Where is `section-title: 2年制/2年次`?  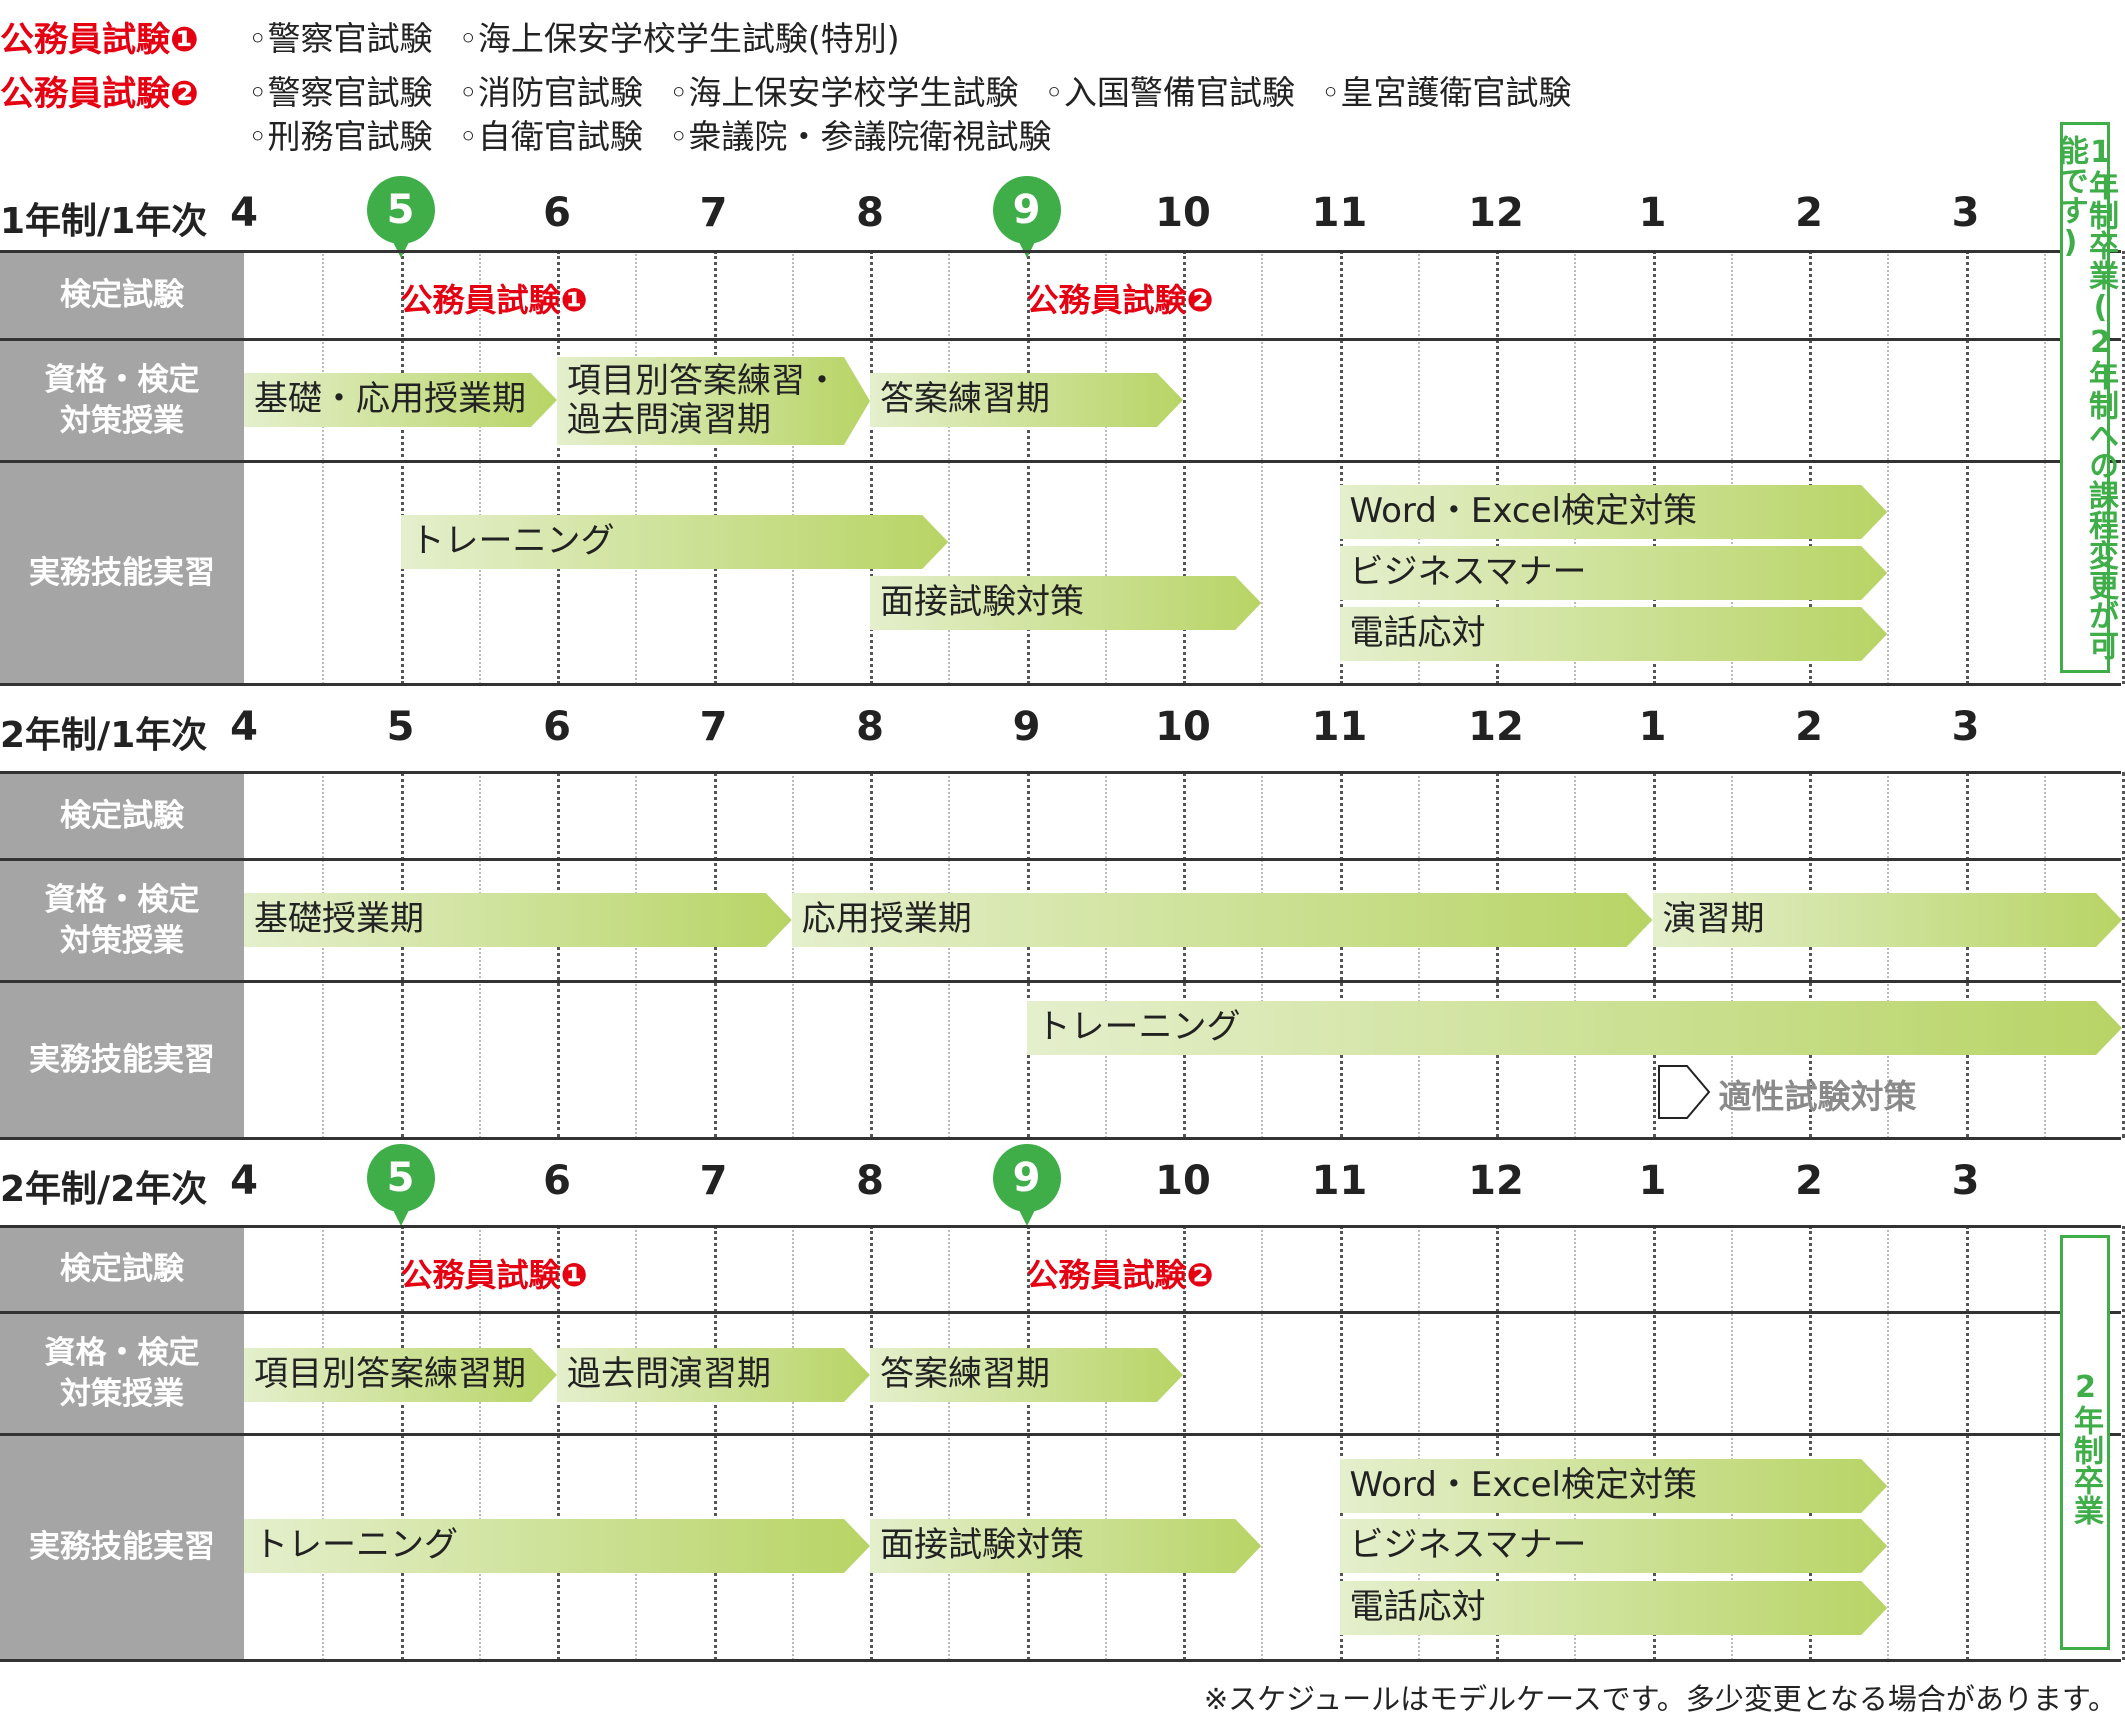 section-title: 2年制/2年次 is located at coordinates (104, 1189).